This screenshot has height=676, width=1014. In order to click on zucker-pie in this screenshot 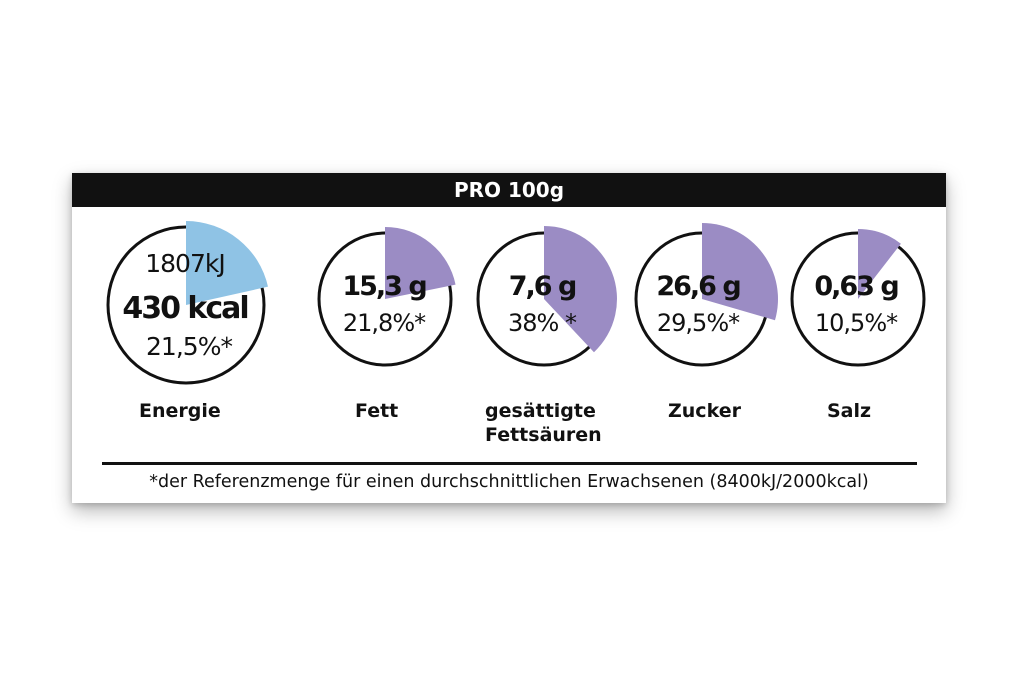, I will do `click(706, 295)`.